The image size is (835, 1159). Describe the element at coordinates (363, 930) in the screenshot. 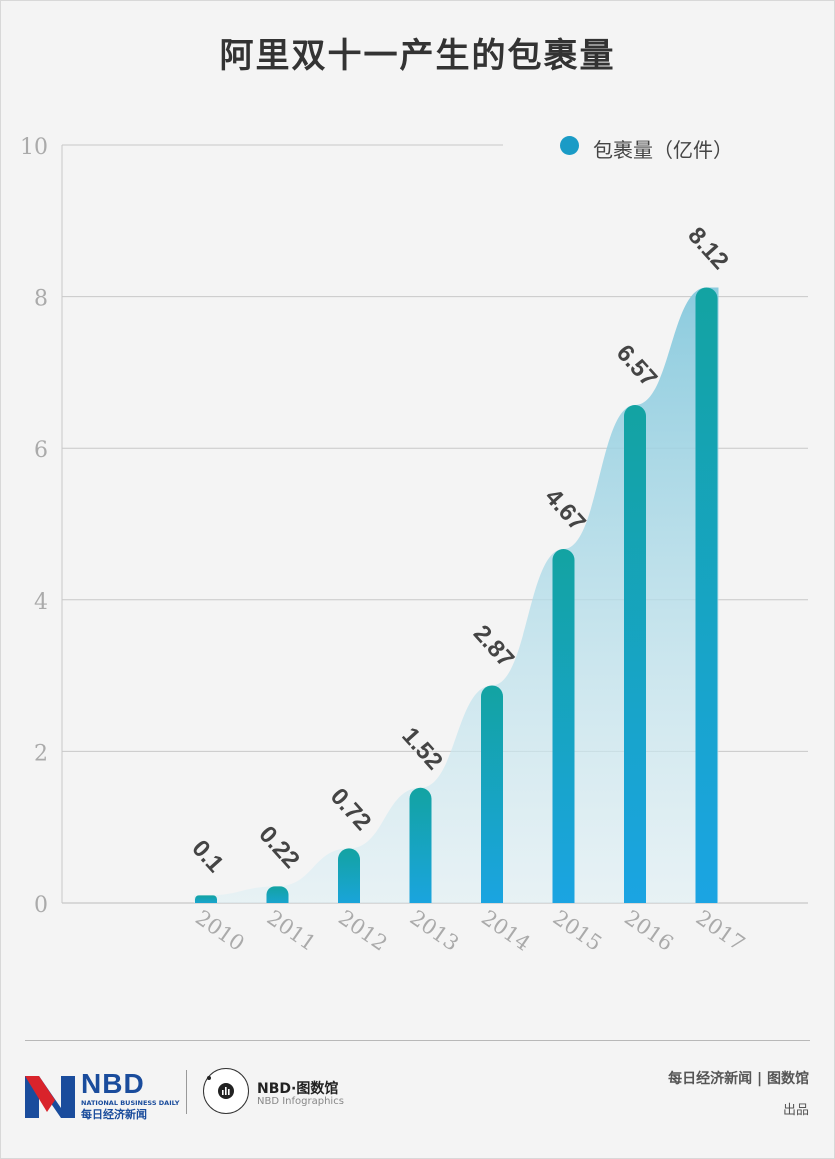

I see `x-tick-label: 2012` at that location.